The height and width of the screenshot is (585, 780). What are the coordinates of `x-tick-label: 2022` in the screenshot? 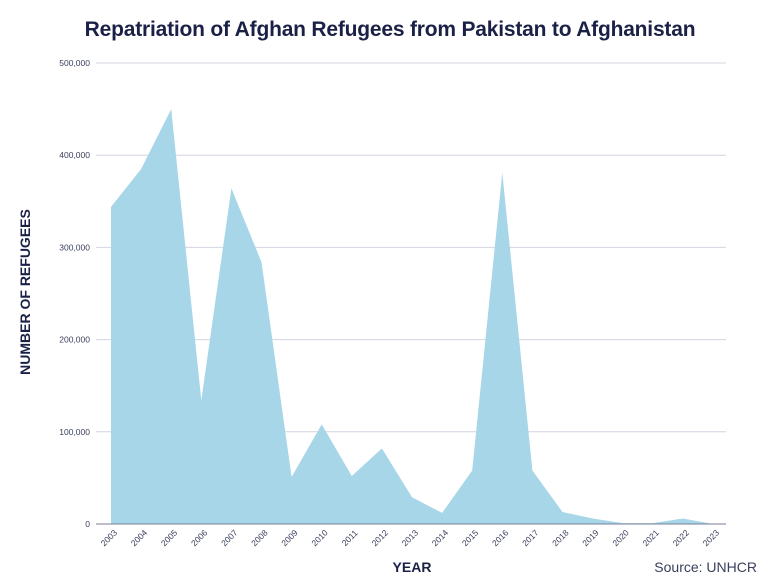 It's located at (681, 537).